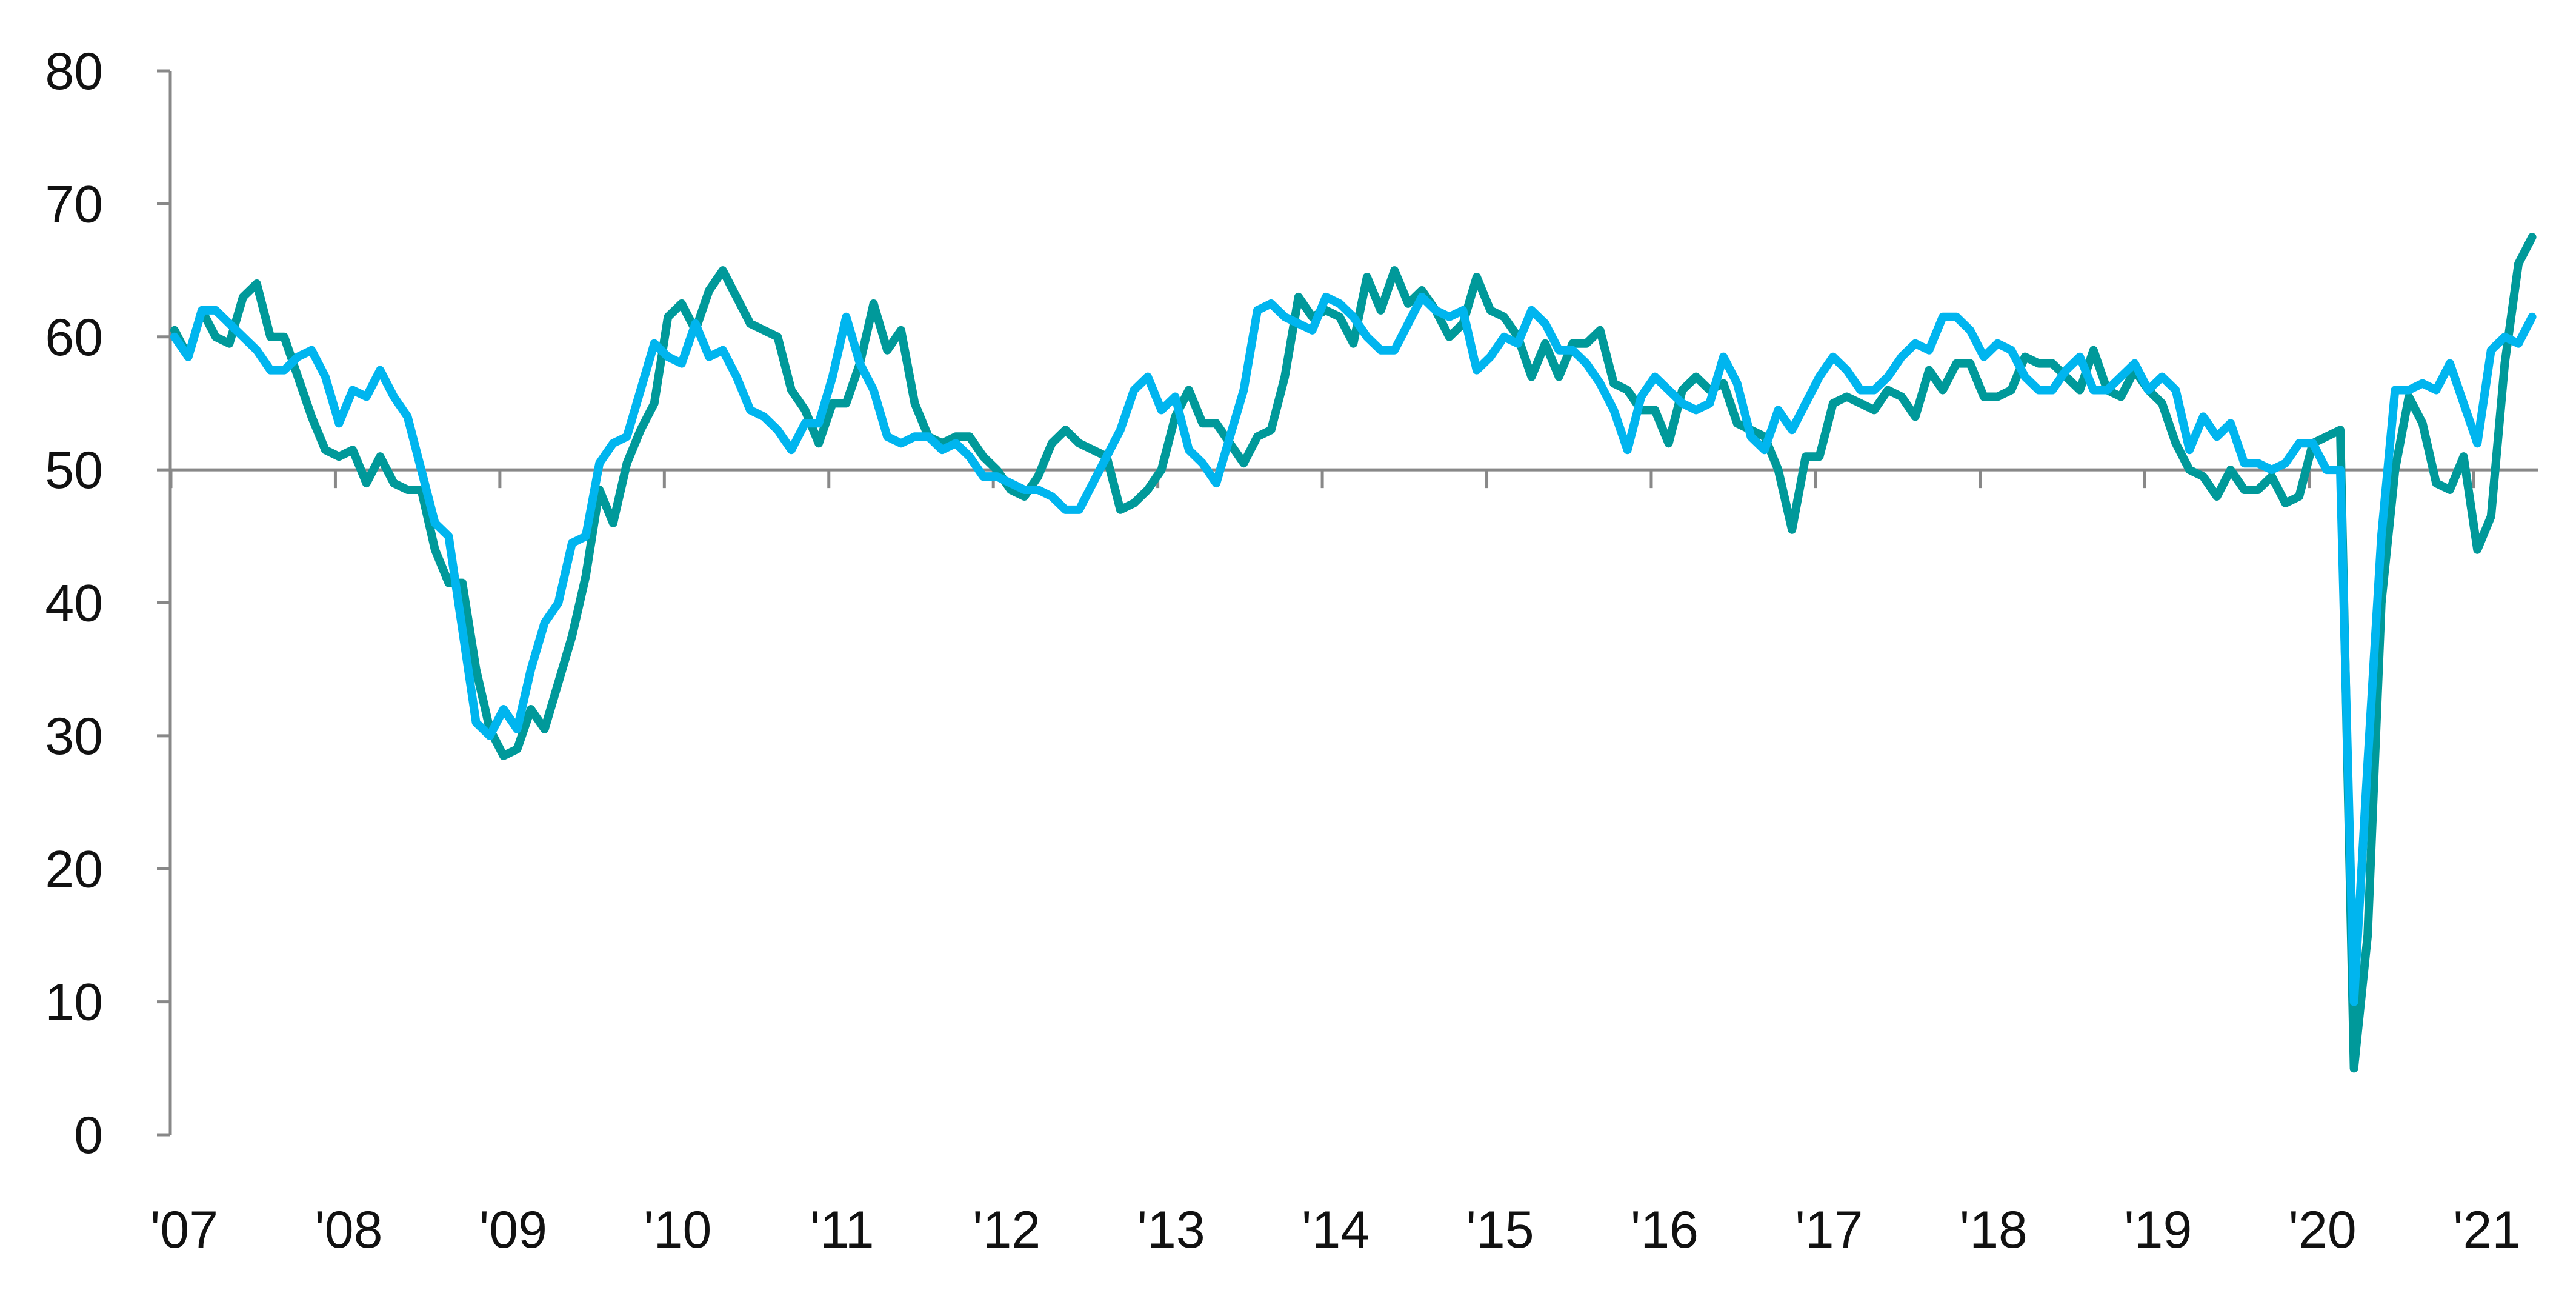 This screenshot has height=1296, width=2576. What do you see at coordinates (513, 1230) in the screenshot?
I see `x-tick-label: '09` at bounding box center [513, 1230].